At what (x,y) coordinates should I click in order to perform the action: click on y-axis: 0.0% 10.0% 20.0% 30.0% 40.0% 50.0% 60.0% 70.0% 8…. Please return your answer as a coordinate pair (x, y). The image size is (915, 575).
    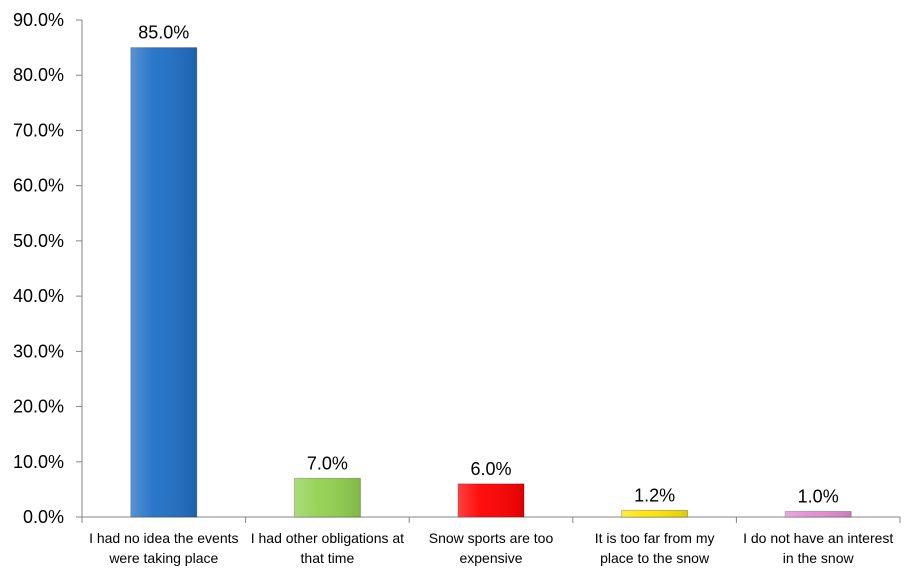
    Looking at the image, I should click on (48, 268).